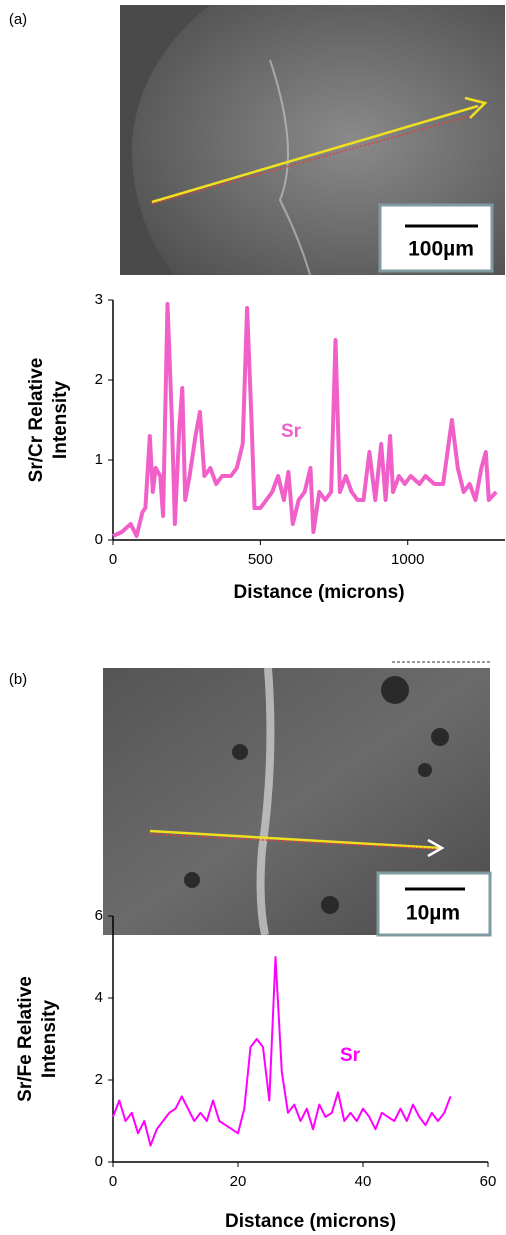  What do you see at coordinates (99, 997) in the screenshot?
I see `y-tick-label: 4` at bounding box center [99, 997].